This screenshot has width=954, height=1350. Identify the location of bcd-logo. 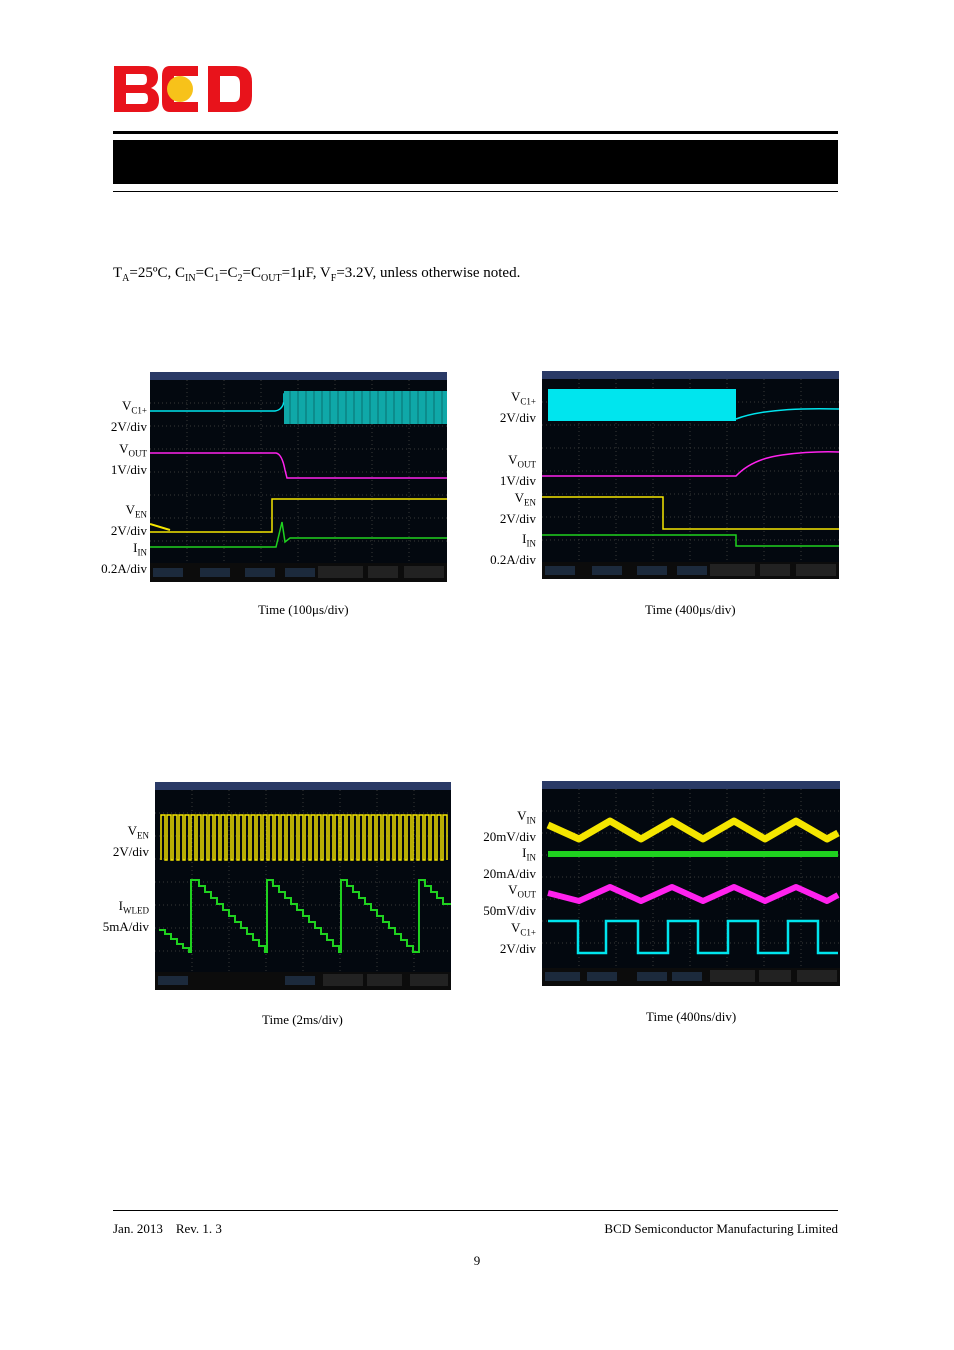
(183, 89).